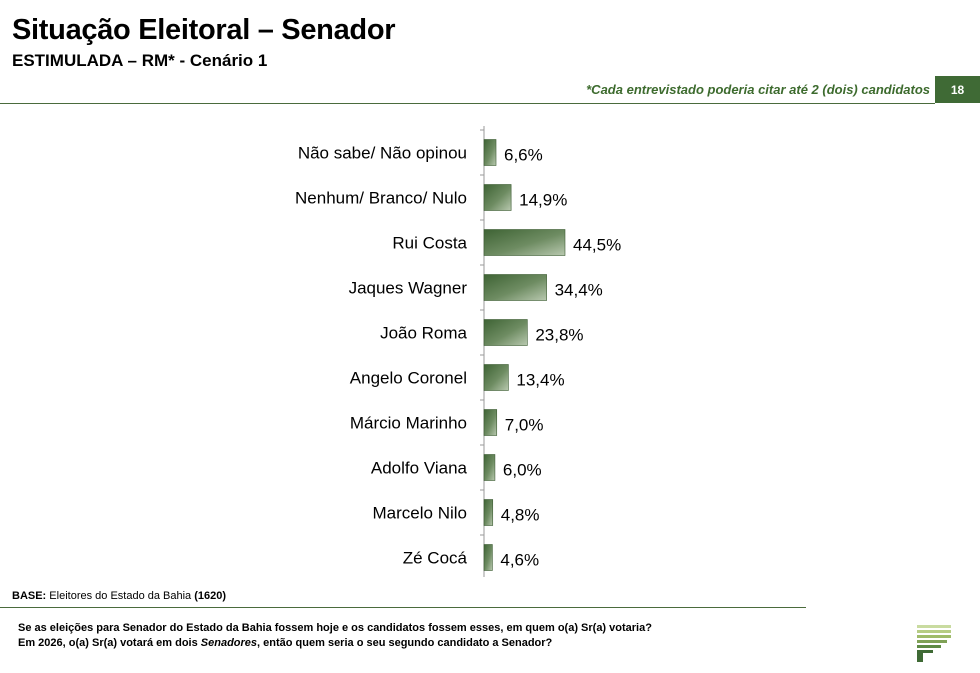 Image resolution: width=980 pixels, height=673 pixels. I want to click on page-number-badge: 18, so click(957, 89).